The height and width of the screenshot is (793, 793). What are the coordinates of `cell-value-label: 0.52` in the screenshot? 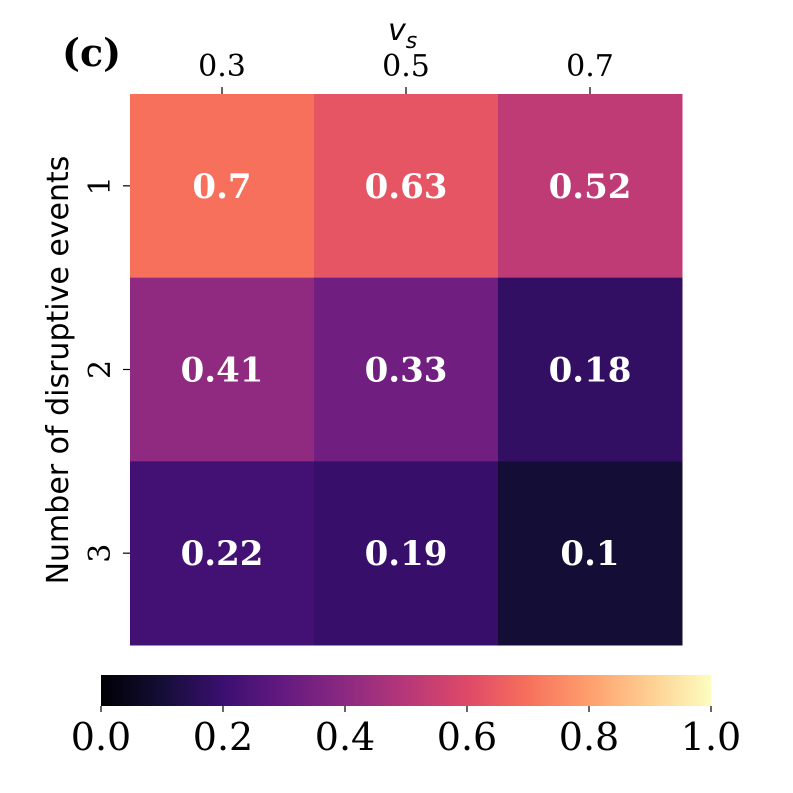 It's located at (590, 187).